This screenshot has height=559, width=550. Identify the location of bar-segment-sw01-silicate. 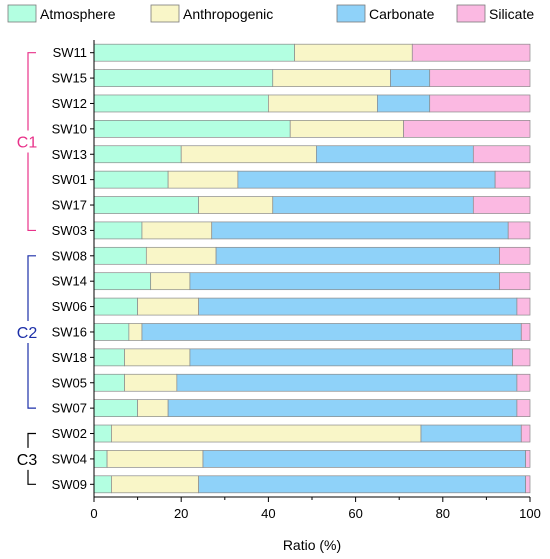
(512, 179).